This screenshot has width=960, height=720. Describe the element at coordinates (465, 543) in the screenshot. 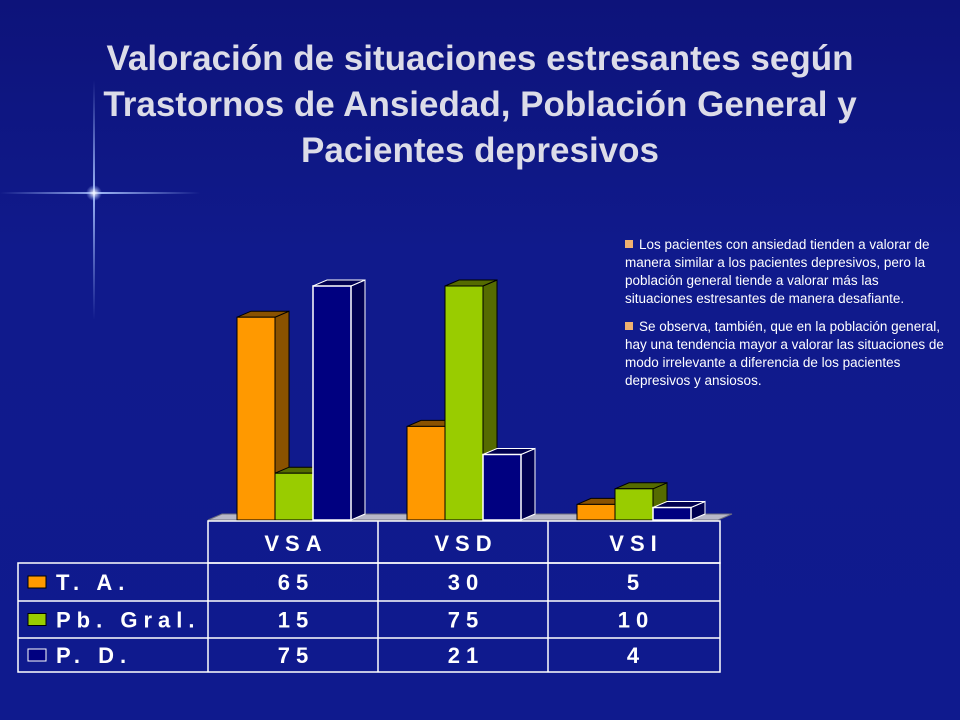

I see `category-label: VSD` at that location.